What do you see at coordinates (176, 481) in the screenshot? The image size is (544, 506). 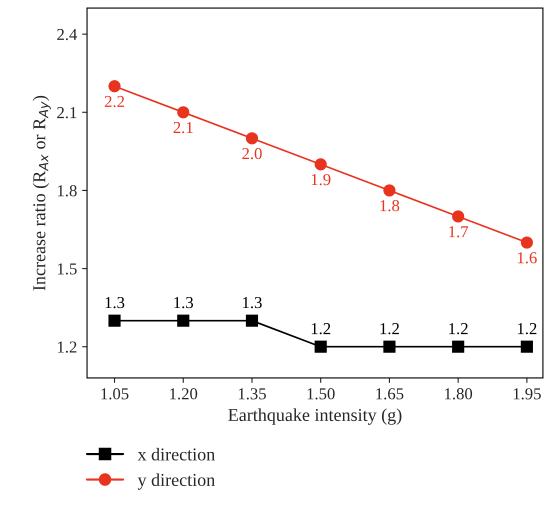 I see `legend-label: y direction` at bounding box center [176, 481].